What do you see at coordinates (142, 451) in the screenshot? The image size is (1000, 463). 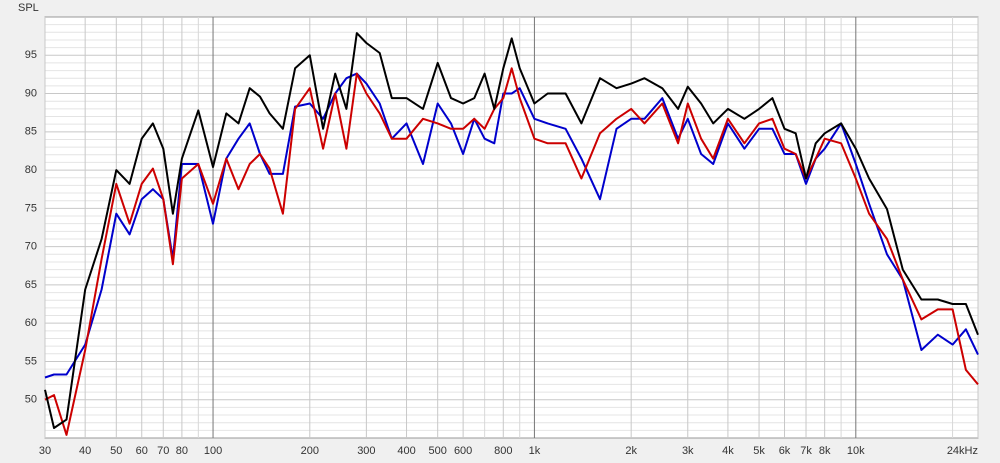 I see `x-tick-label: 60` at bounding box center [142, 451].